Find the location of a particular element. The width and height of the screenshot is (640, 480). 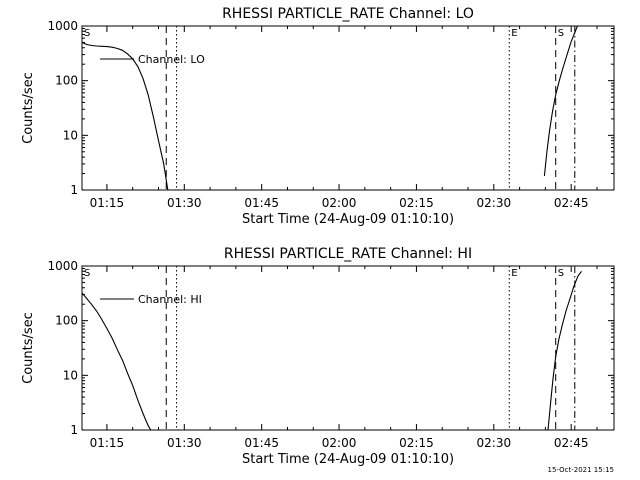

chart-title: RHESSI PARTICLE_RATE Channel: LO is located at coordinates (348, 14).